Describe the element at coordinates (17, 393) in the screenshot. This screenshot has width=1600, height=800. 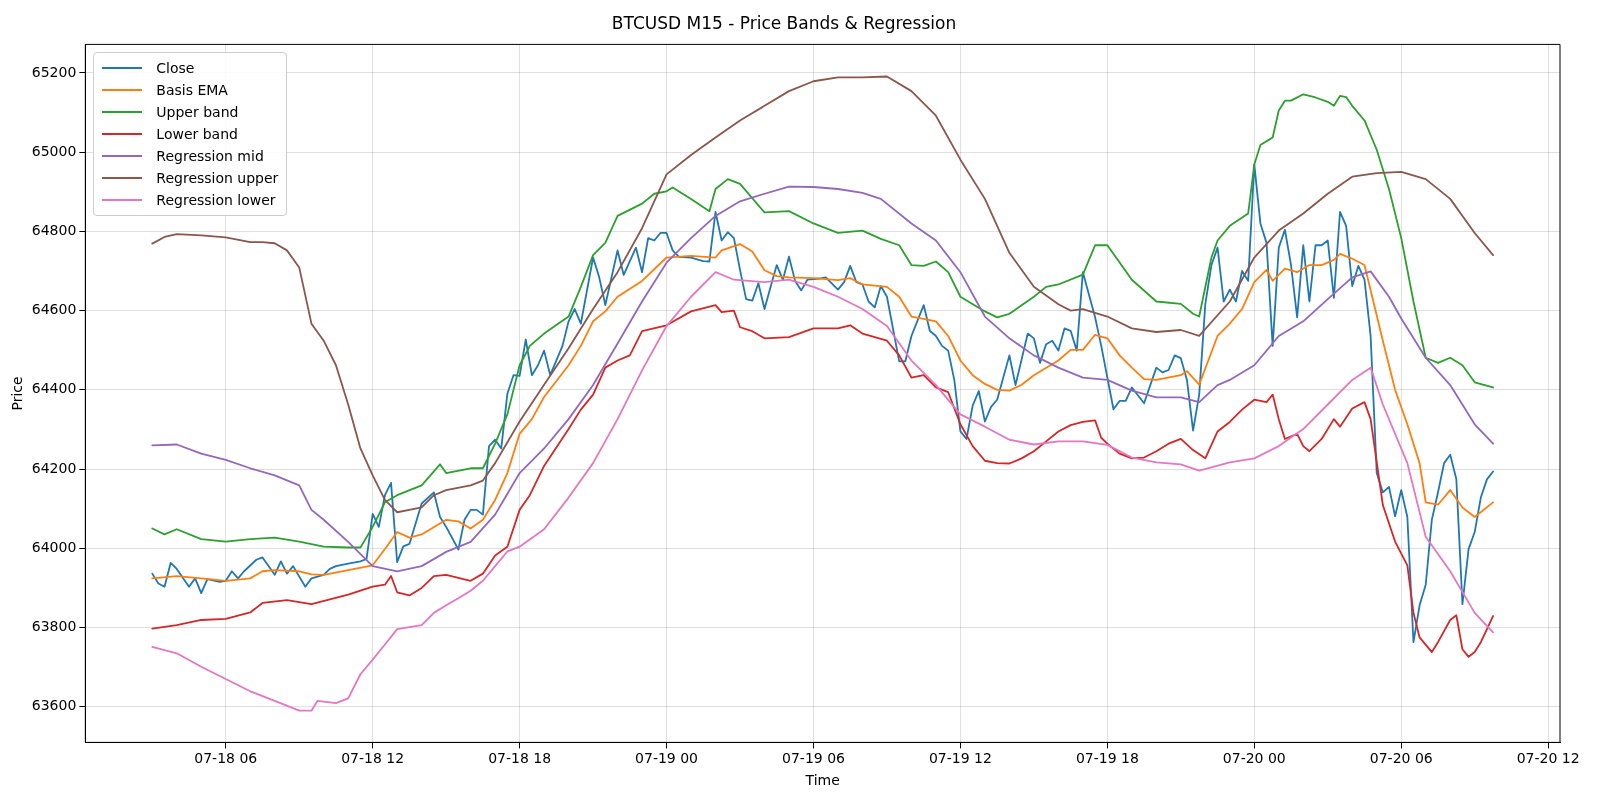
I see `y-axis-title: Price` at that location.